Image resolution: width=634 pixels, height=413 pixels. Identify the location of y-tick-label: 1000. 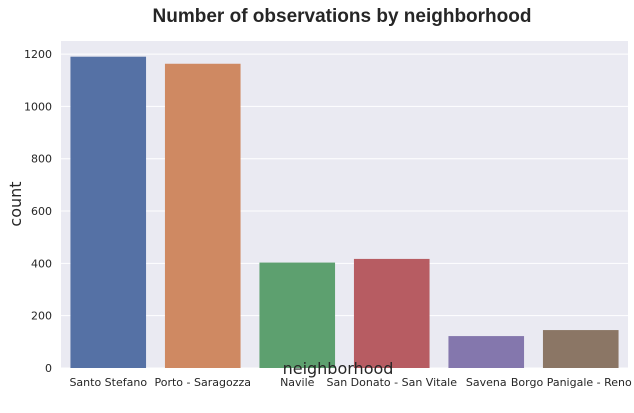
(38, 106).